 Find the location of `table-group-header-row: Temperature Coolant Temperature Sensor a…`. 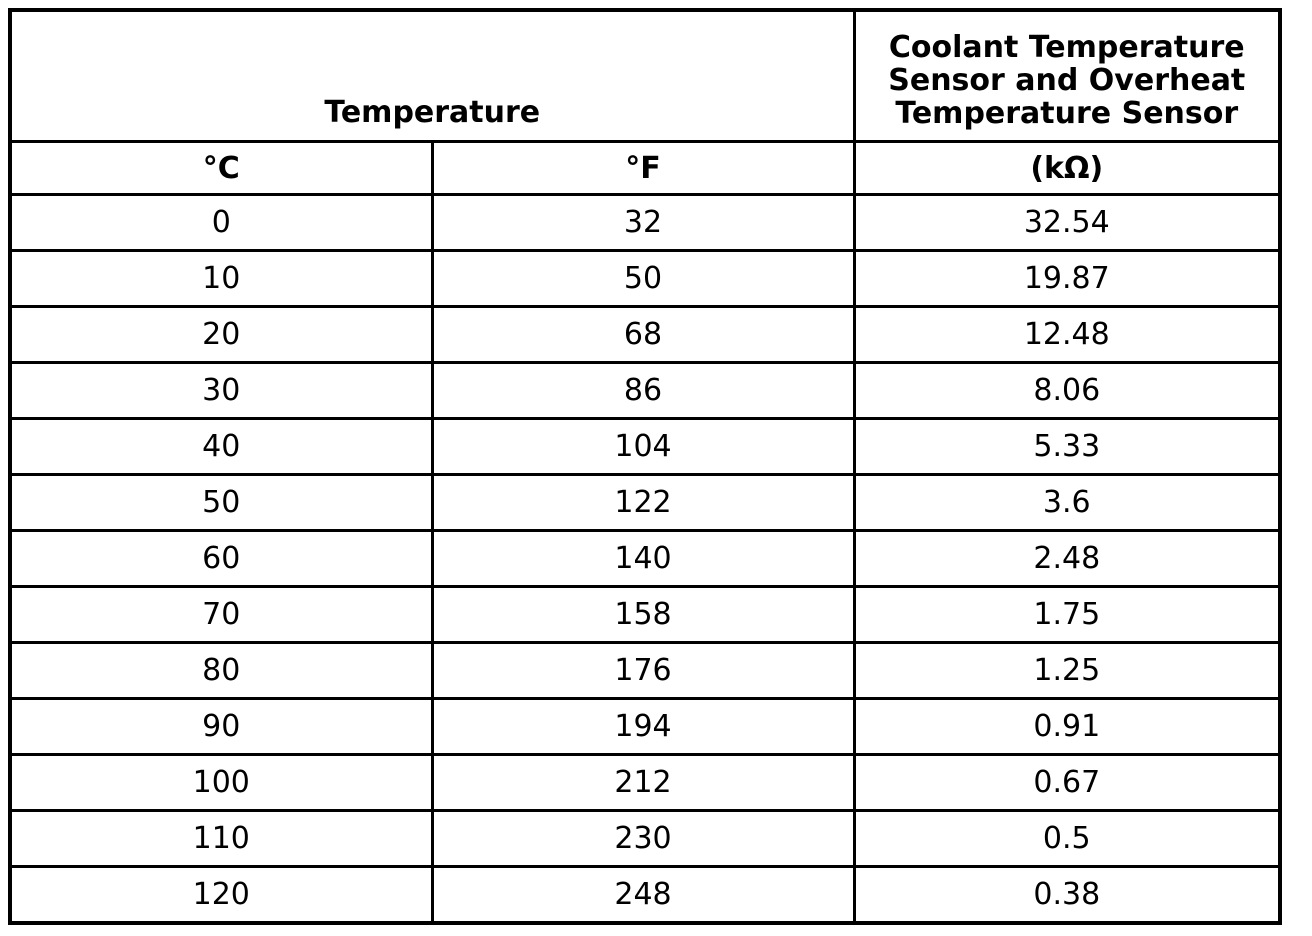

table-group-header-row: Temperature Coolant Temperature Sensor a… is located at coordinates (645, 75).